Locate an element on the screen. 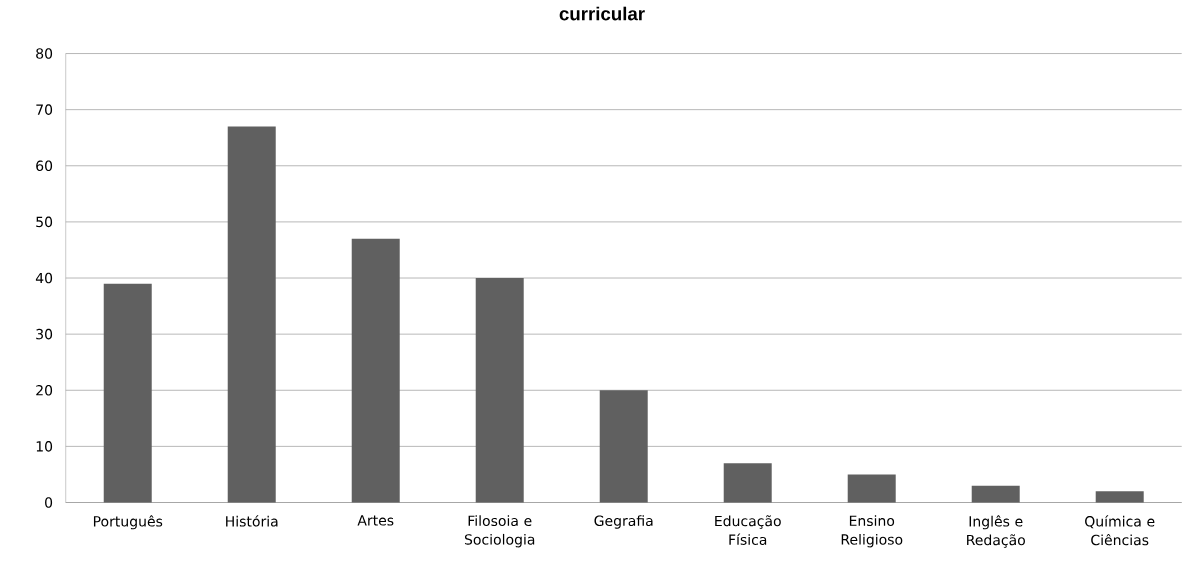  x-tick-label: Ensino Religioso is located at coordinates (872, 531).